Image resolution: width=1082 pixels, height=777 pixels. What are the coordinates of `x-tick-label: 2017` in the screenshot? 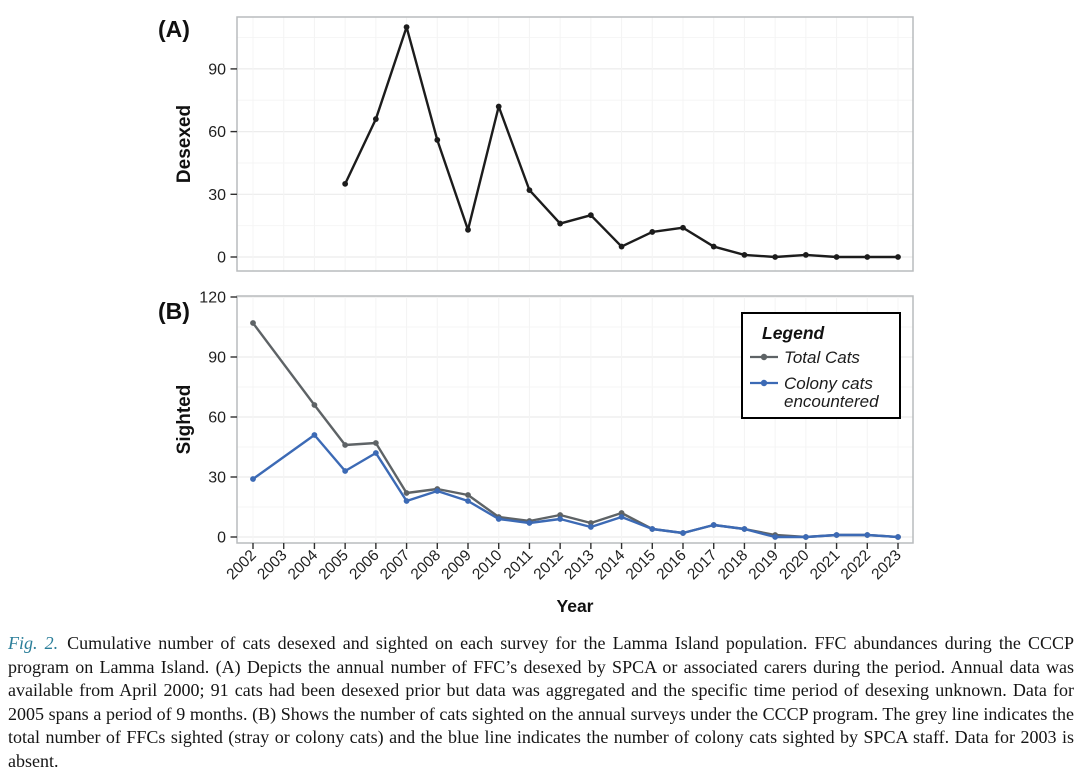 It's located at (702, 565).